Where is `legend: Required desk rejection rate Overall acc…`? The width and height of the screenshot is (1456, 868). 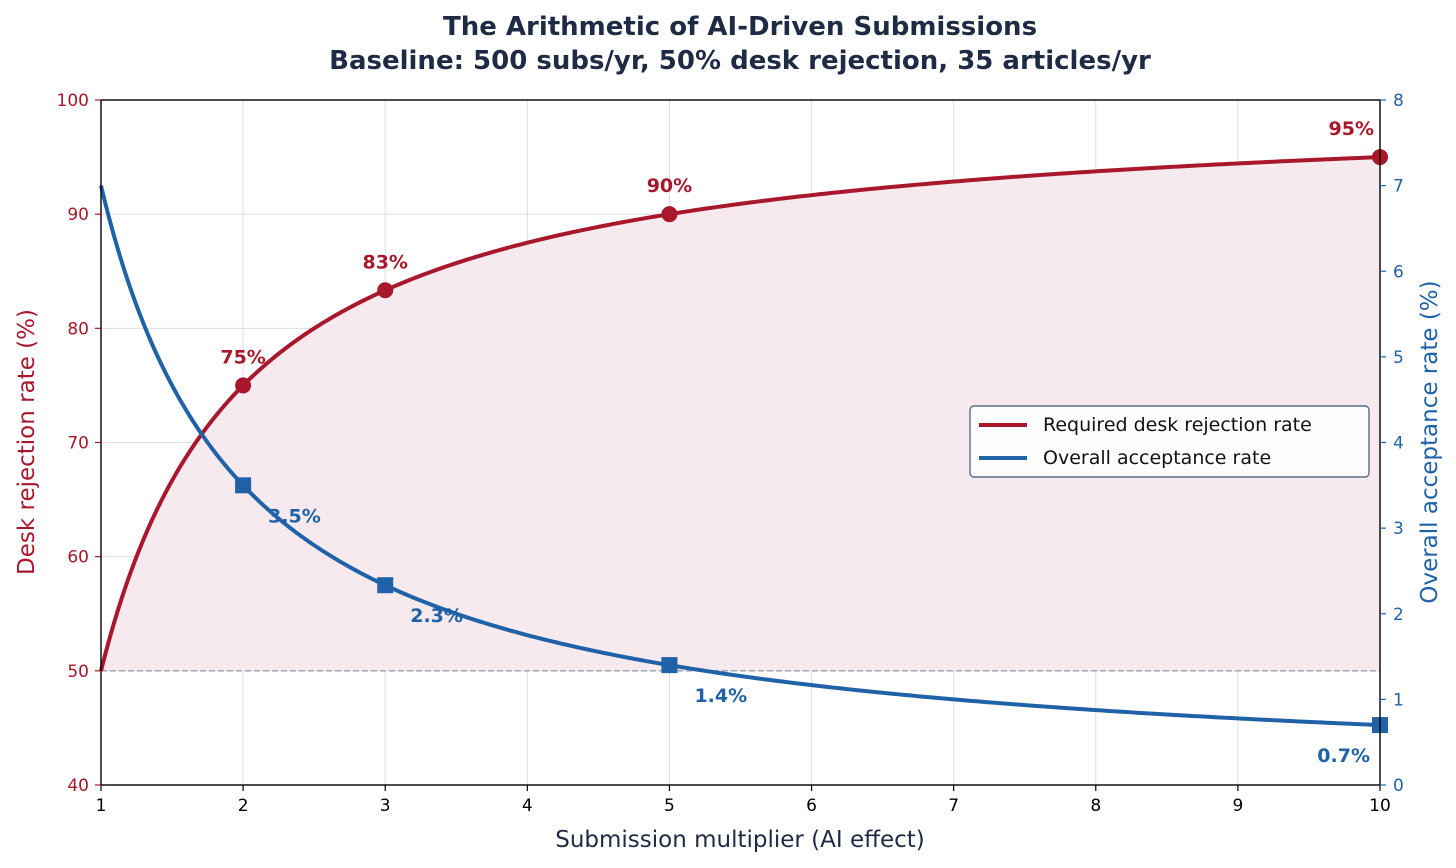 legend: Required desk rejection rate Overall acc… is located at coordinates (1169, 441).